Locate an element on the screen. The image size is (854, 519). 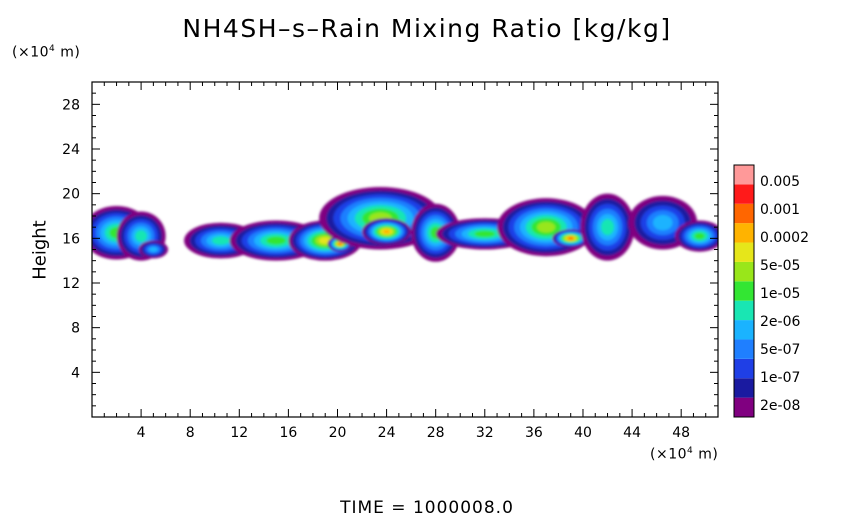
legend-label: 0.0002 is located at coordinates (784, 238).